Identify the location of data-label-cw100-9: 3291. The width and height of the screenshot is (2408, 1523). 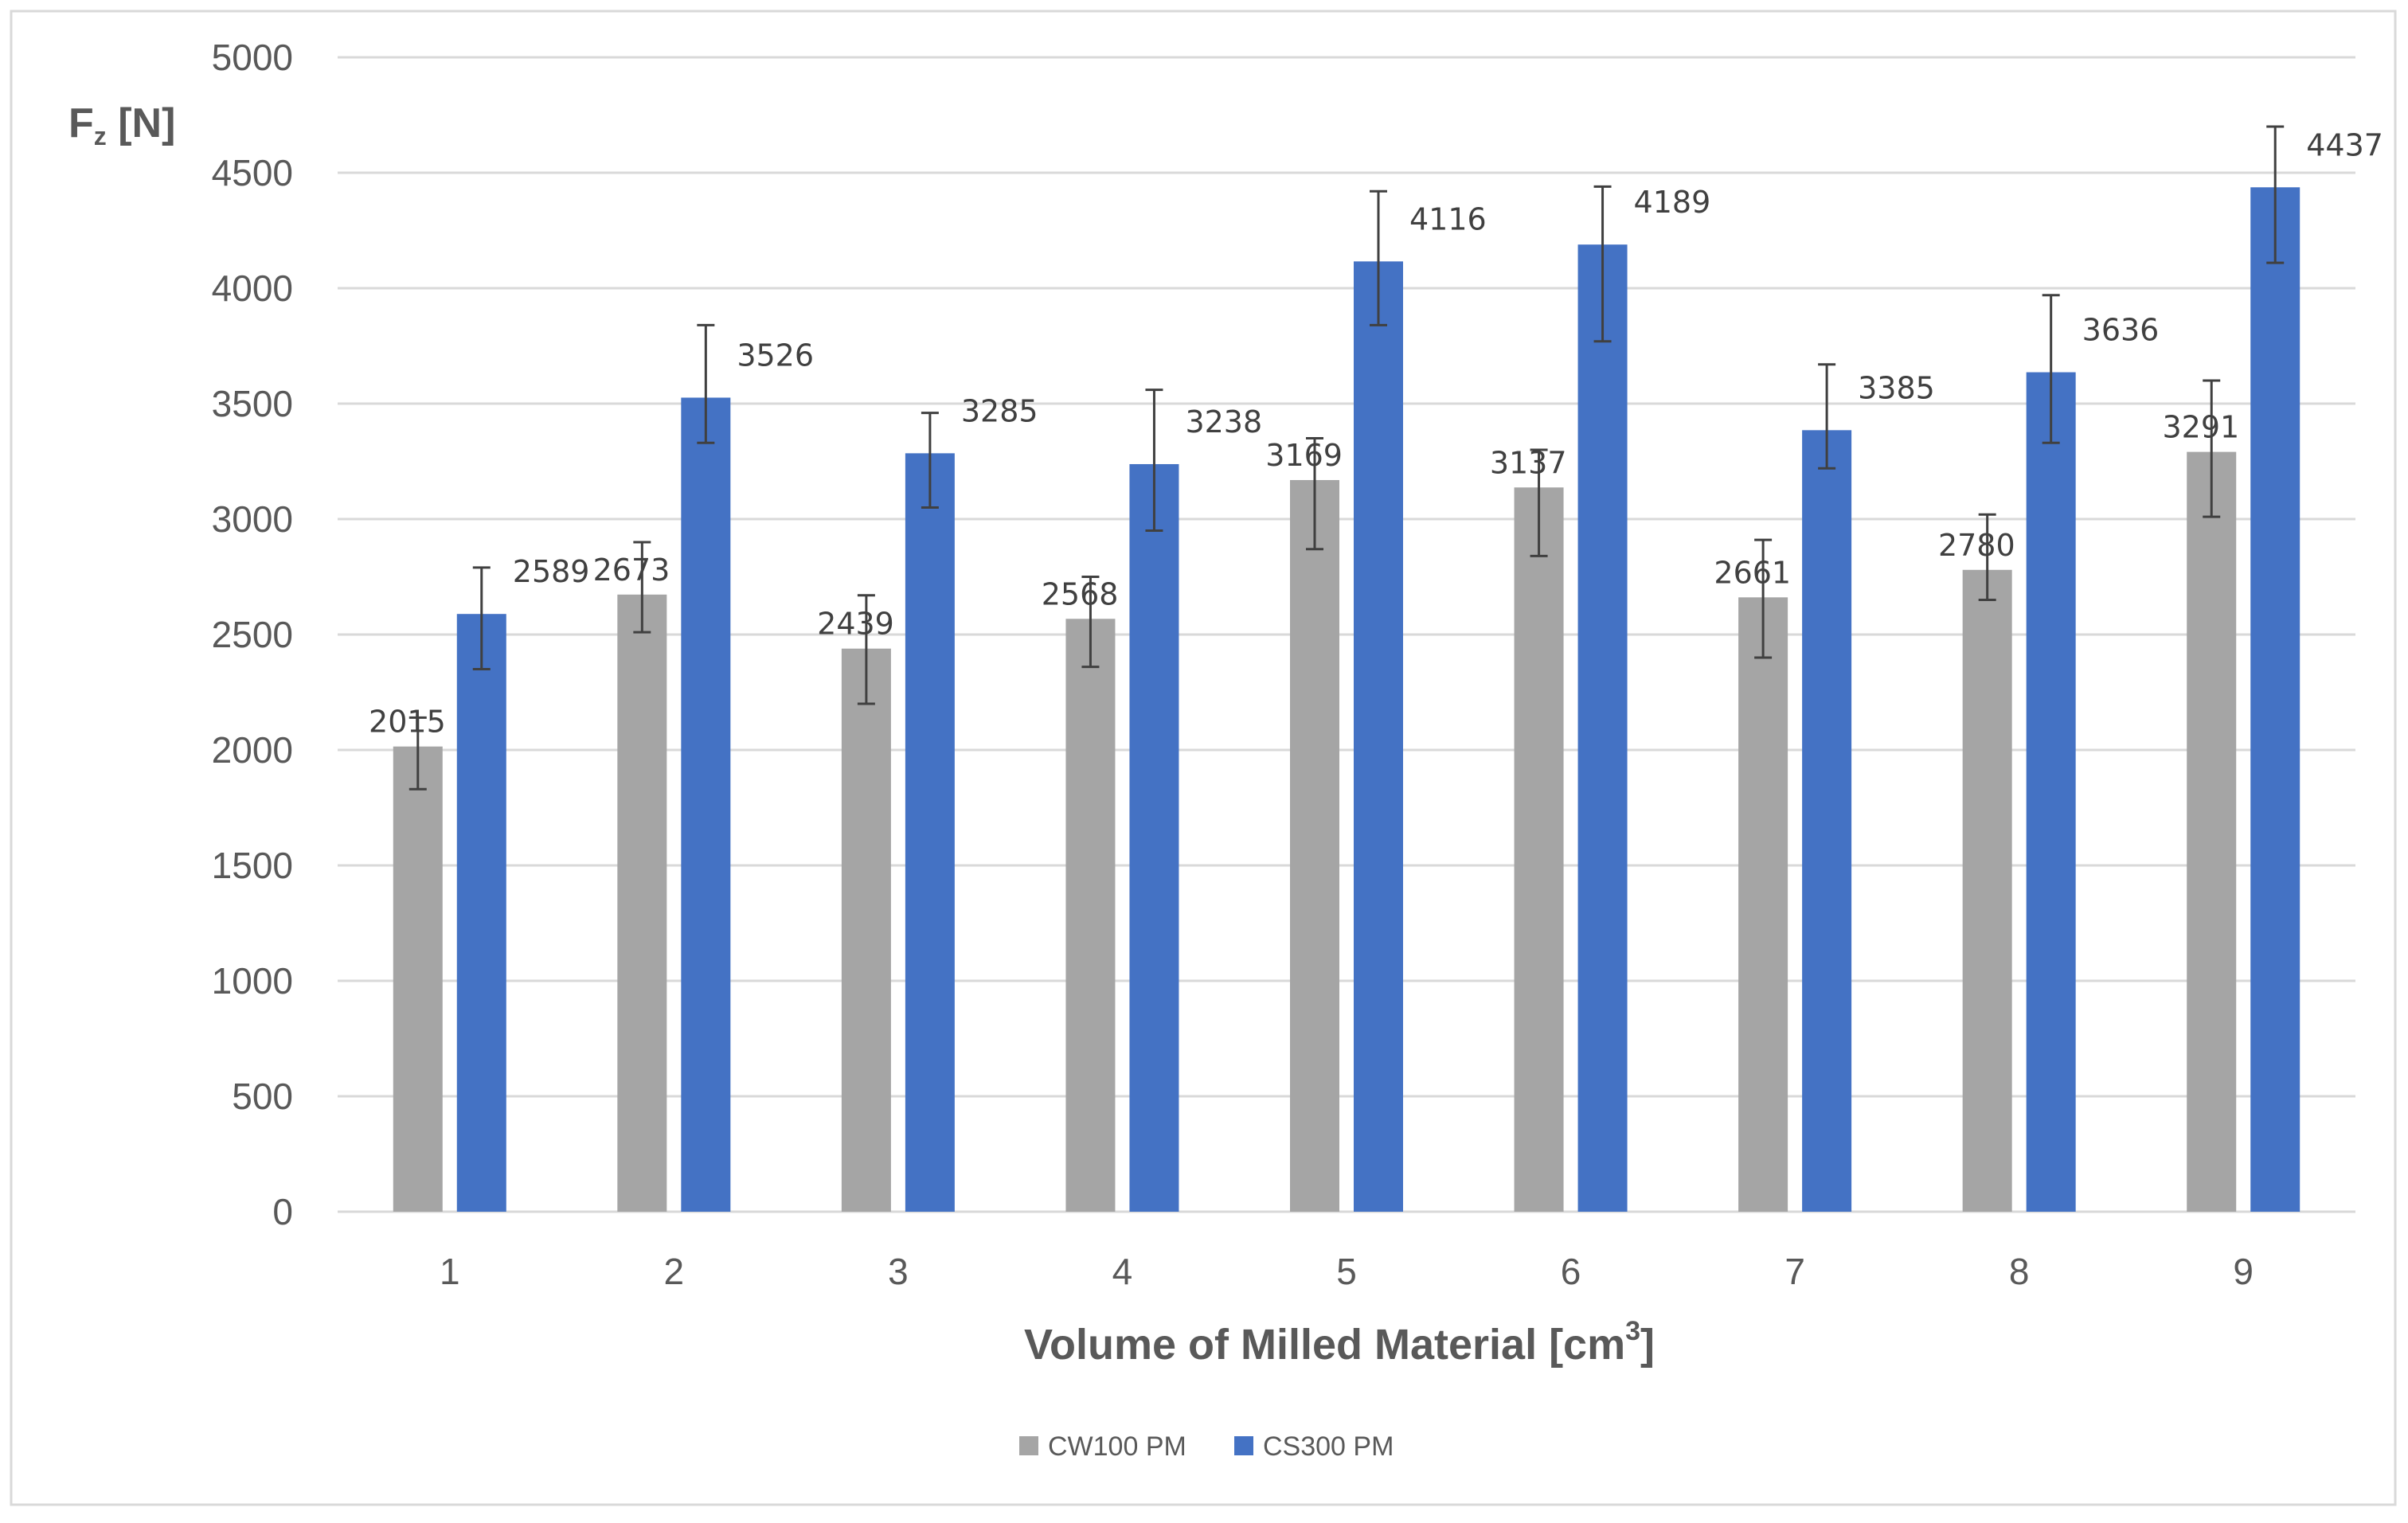
(2201, 427).